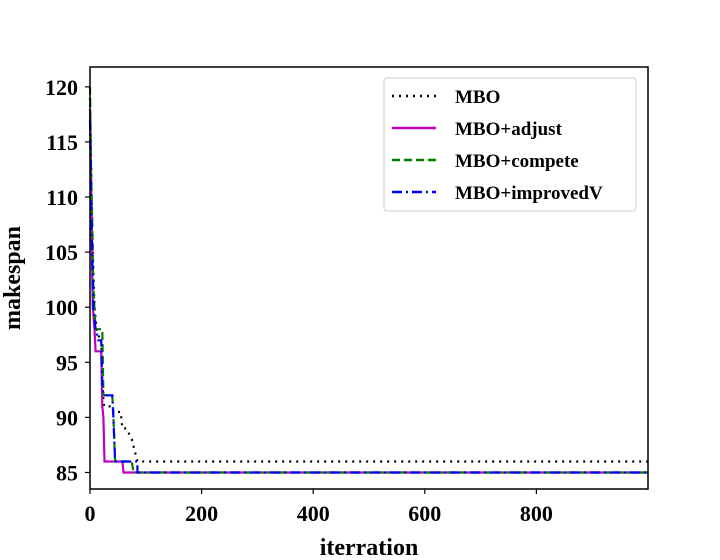  I want to click on y-tick-label: 115, so click(62, 142).